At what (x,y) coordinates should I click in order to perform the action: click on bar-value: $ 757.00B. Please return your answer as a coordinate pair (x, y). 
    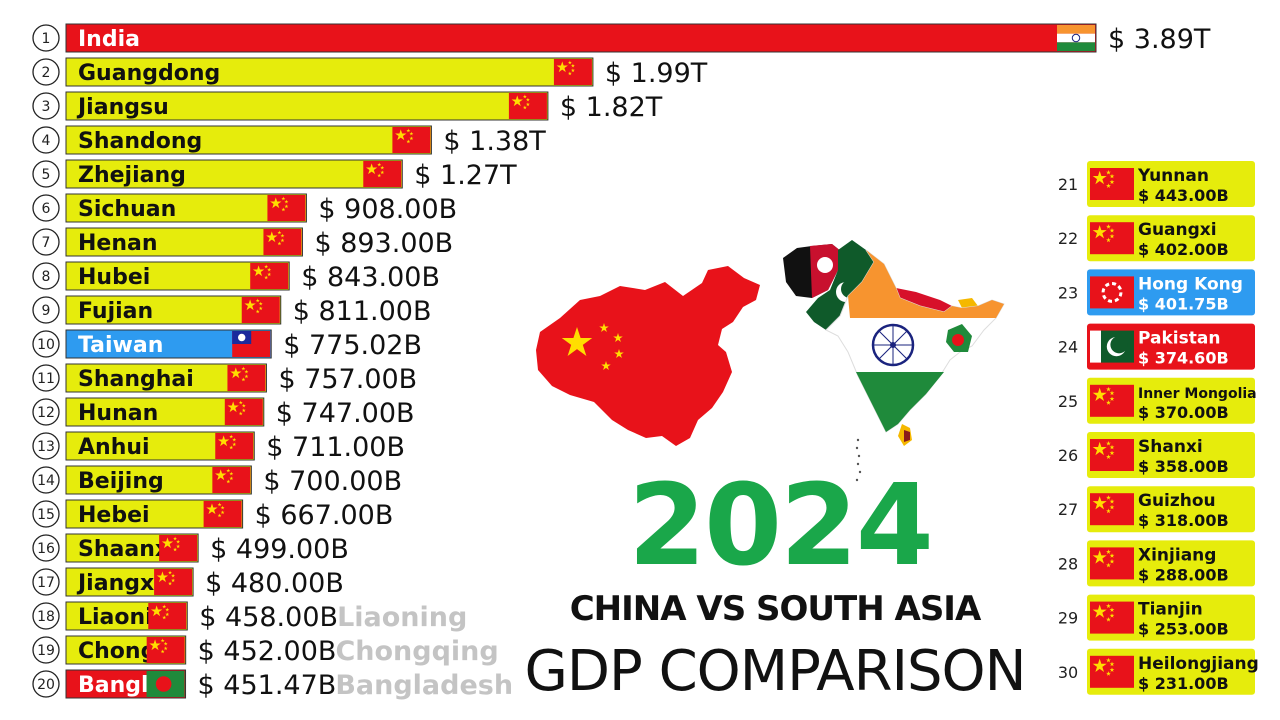
    Looking at the image, I should click on (347, 379).